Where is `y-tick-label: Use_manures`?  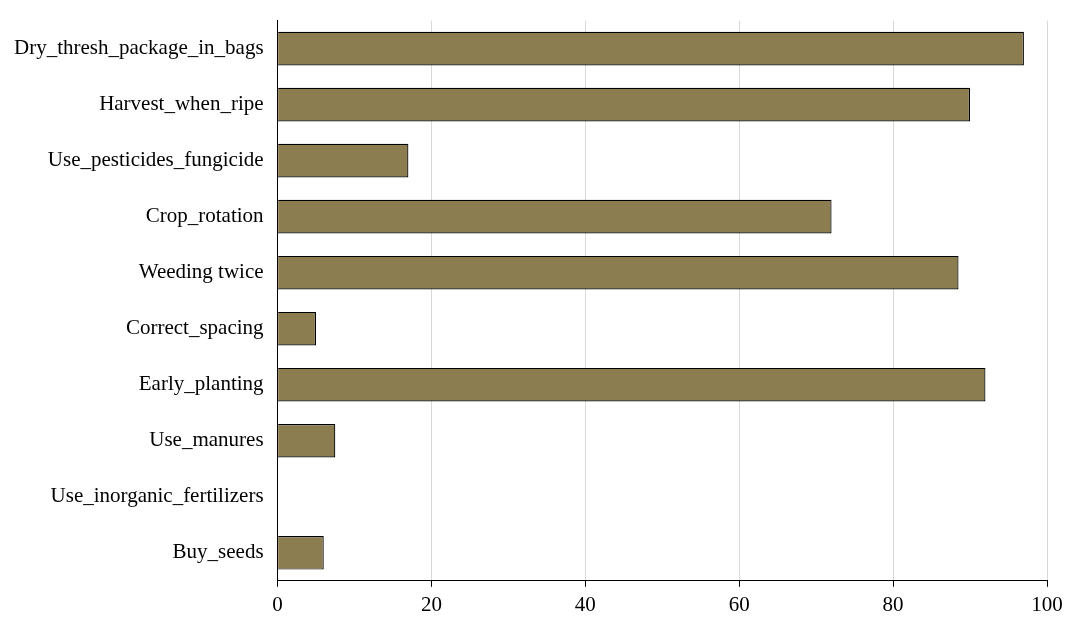 y-tick-label: Use_manures is located at coordinates (206, 439).